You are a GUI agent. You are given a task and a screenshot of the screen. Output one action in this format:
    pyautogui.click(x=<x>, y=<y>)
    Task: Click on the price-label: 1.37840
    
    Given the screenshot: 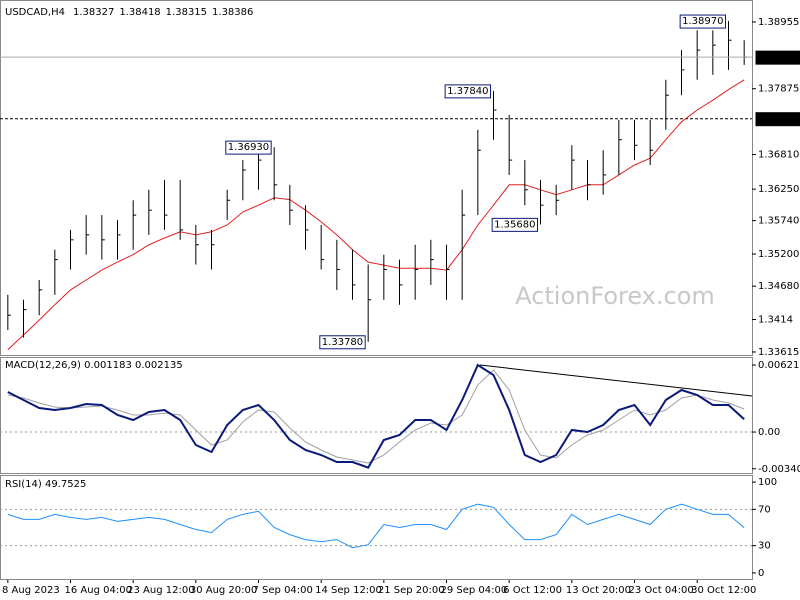 What is the action you would take?
    pyautogui.click(x=467, y=91)
    